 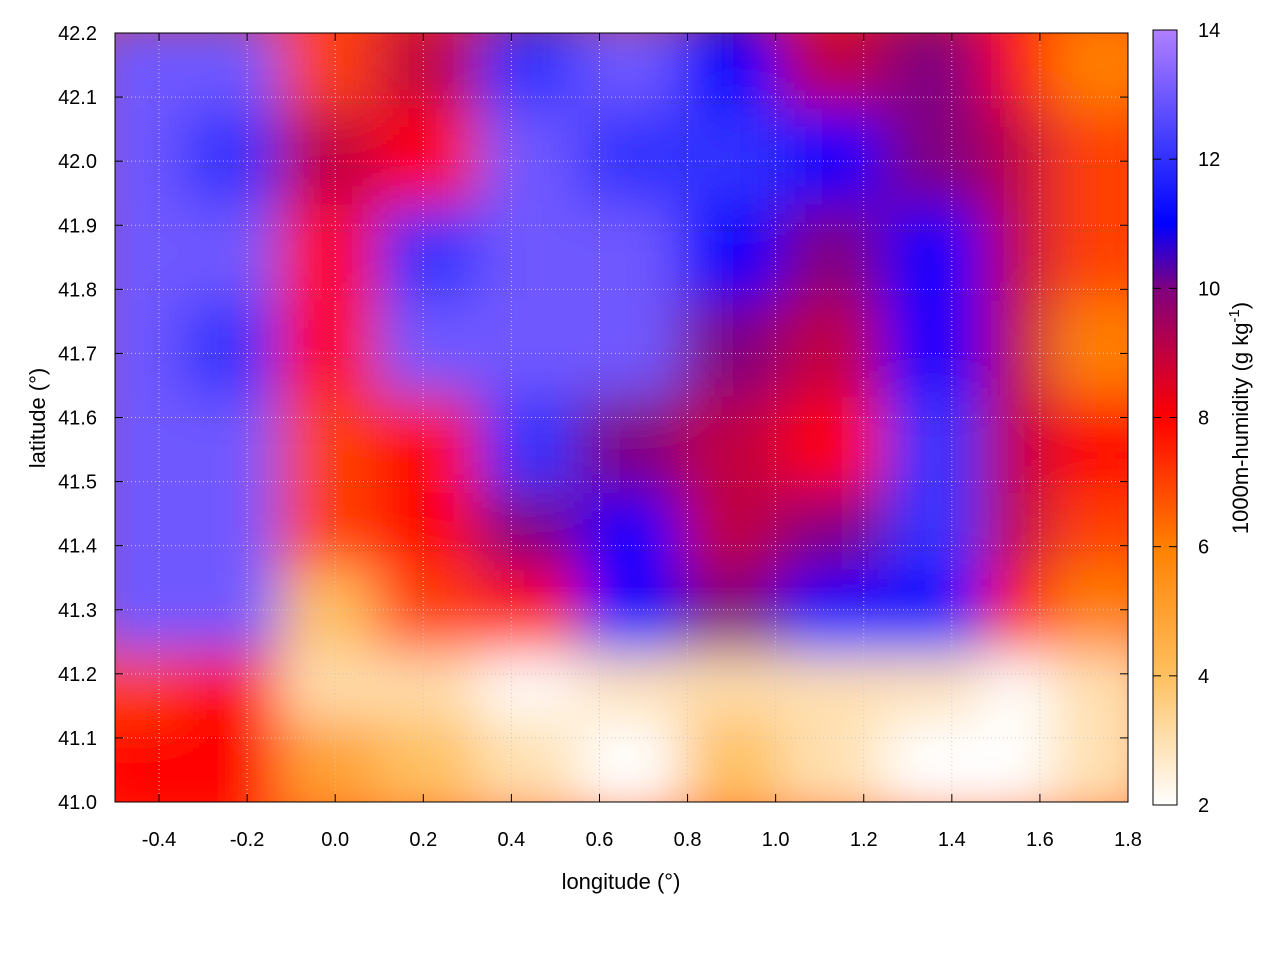 What do you see at coordinates (864, 840) in the screenshot?
I see `x-tick-label: 1.2` at bounding box center [864, 840].